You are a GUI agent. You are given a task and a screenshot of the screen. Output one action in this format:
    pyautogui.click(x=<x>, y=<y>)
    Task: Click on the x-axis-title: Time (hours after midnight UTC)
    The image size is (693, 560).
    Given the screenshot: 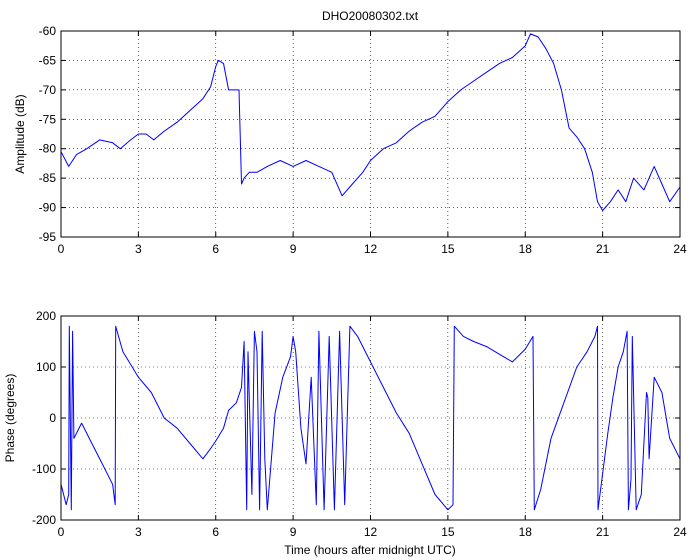 What is the action you would take?
    pyautogui.click(x=370, y=550)
    